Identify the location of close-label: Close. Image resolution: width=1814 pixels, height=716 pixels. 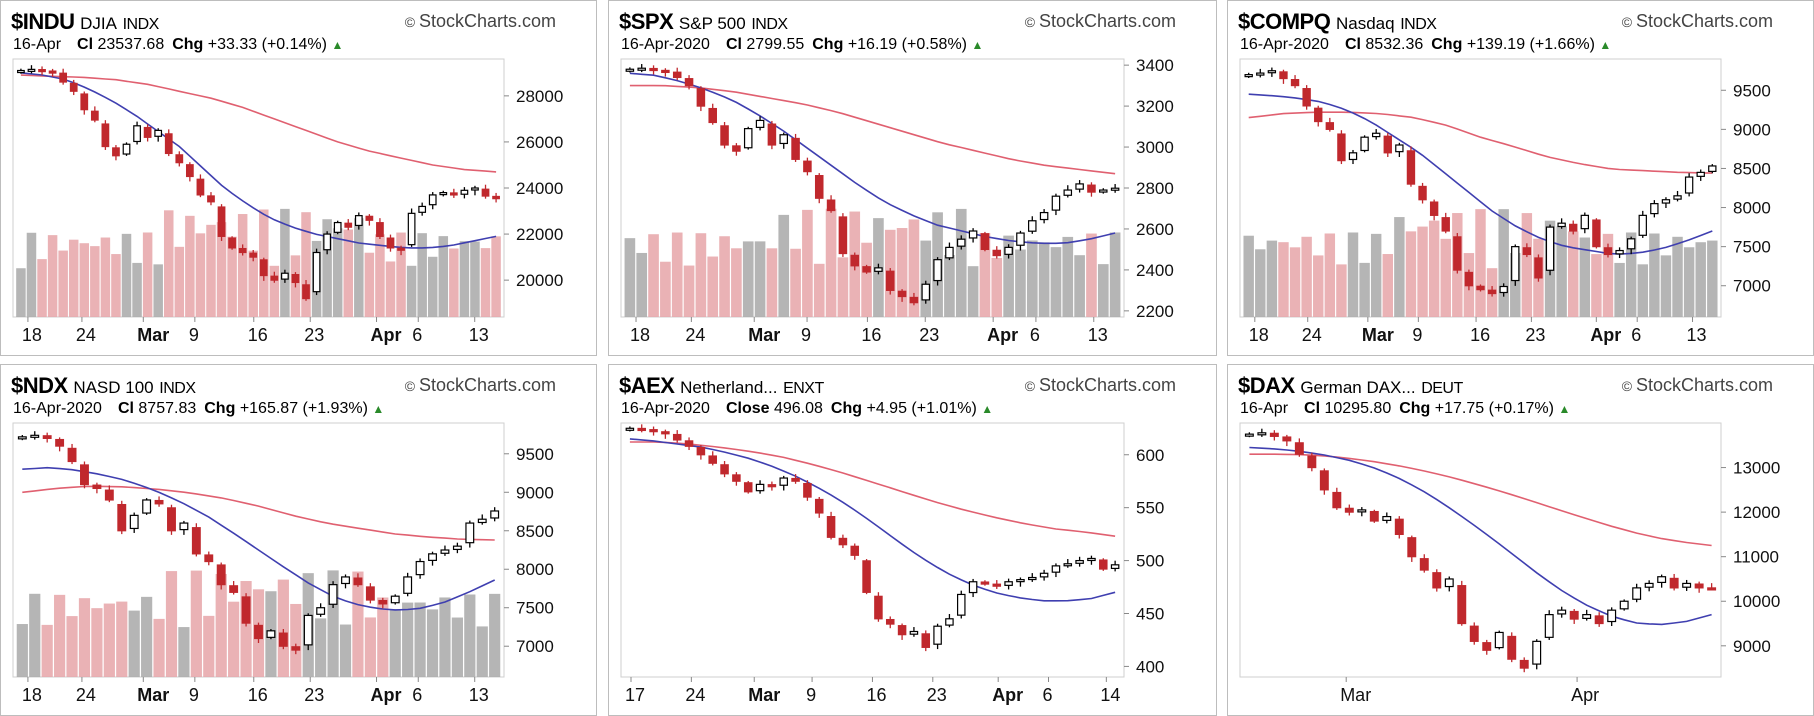
(747, 408).